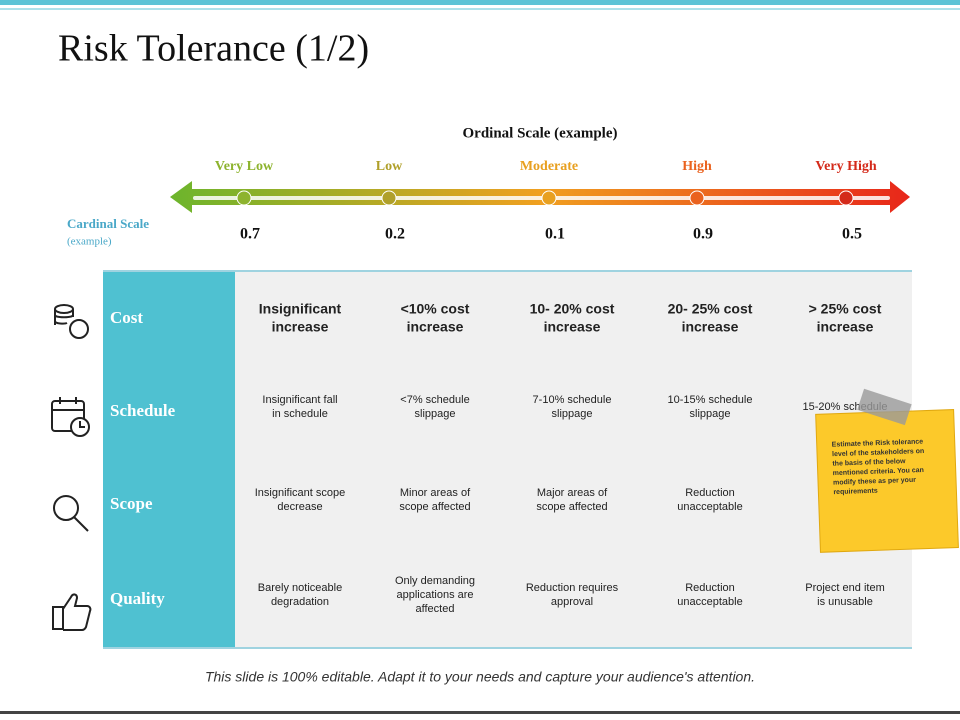  I want to click on cardinal-value: 0.9, so click(703, 234).